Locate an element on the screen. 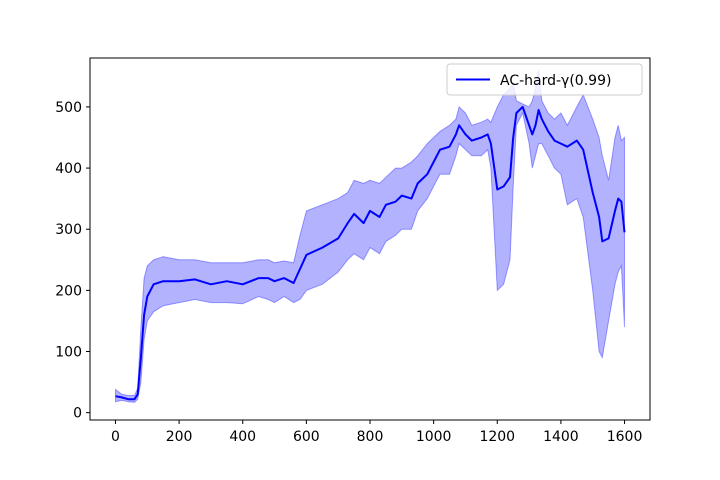 Image resolution: width=720 pixels, height=480 pixels. x-tick-label: 1200 is located at coordinates (497, 437).